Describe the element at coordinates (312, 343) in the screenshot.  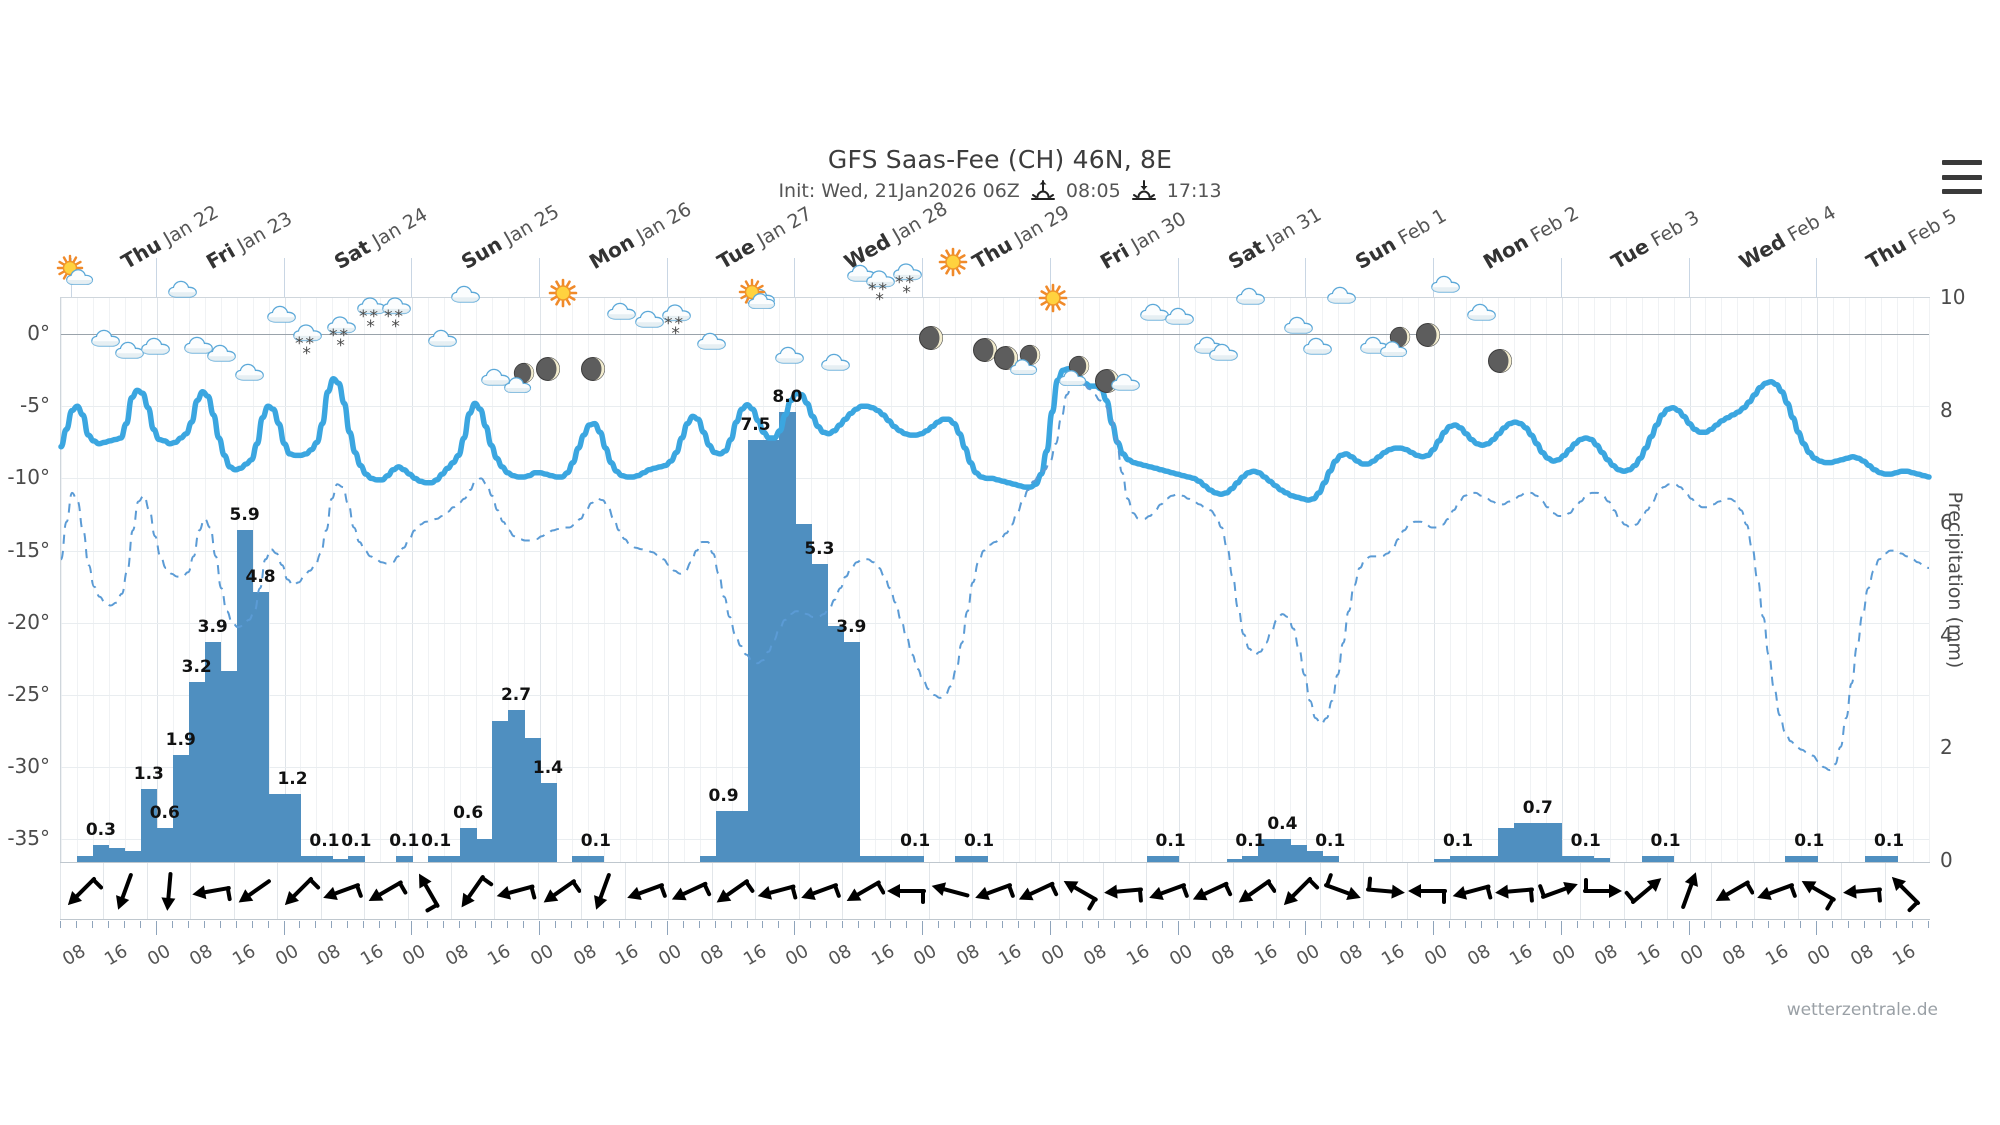
I see `cloud-snow-icon: ** *` at that location.